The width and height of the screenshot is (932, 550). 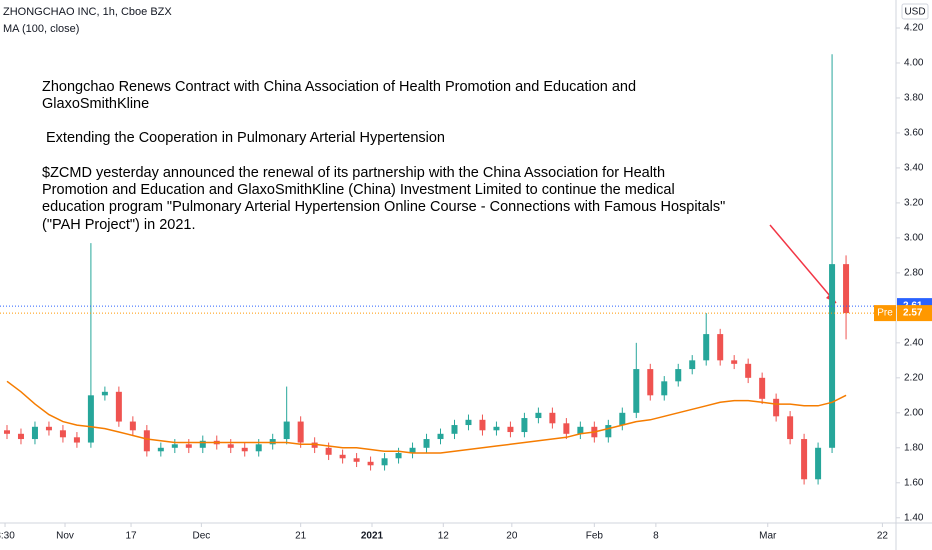 What do you see at coordinates (201, 536) in the screenshot?
I see `x-tick-label: Dec` at bounding box center [201, 536].